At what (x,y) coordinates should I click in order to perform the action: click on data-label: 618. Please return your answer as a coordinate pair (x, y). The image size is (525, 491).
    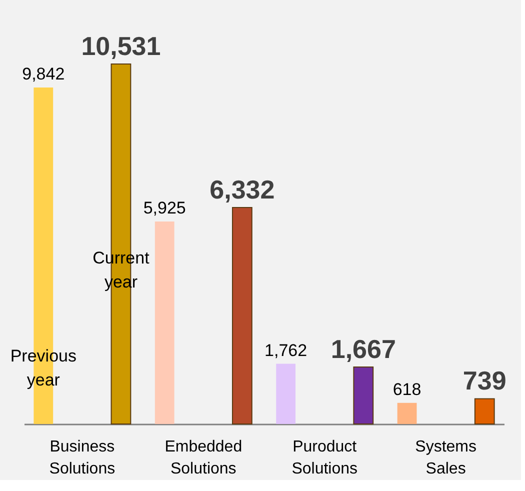
    Looking at the image, I should click on (407, 389).